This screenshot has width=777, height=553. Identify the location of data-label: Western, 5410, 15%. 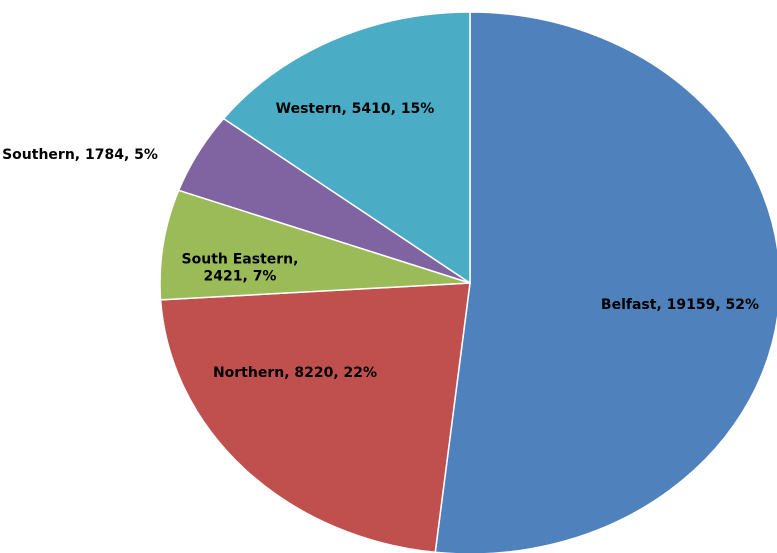
(355, 109).